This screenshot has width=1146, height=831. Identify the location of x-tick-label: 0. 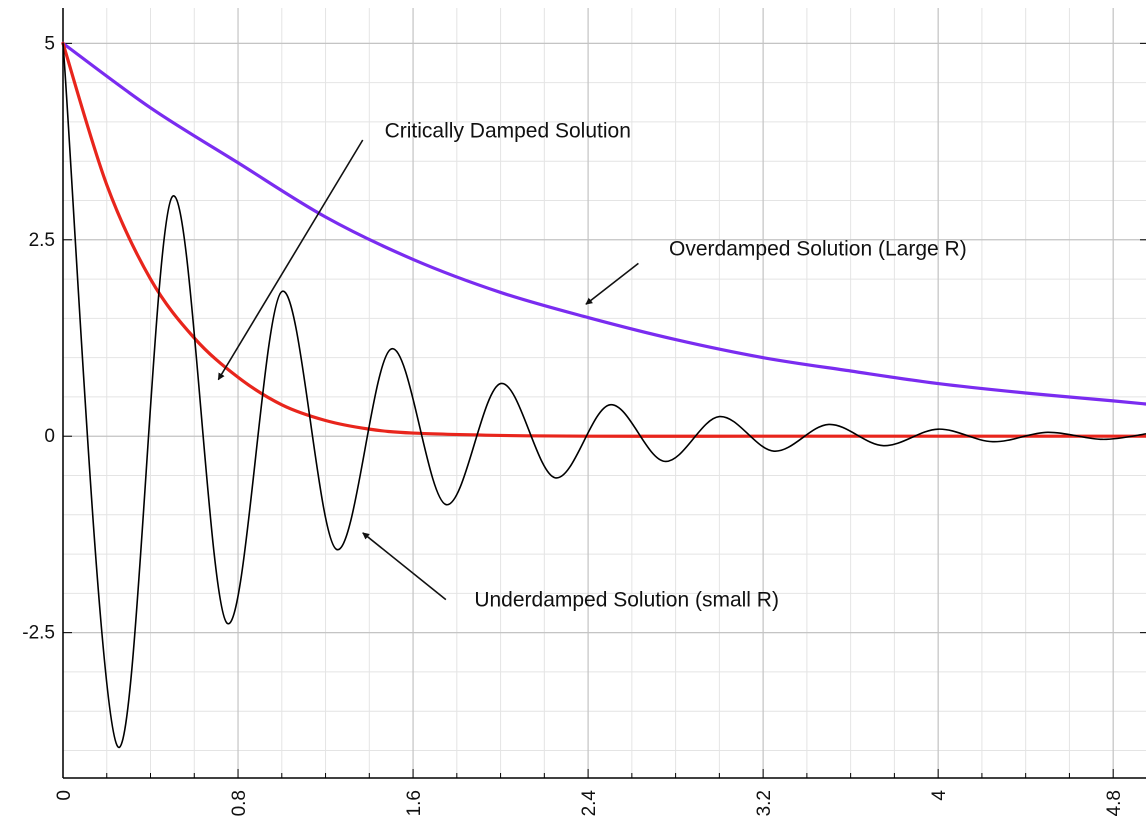
(64, 795).